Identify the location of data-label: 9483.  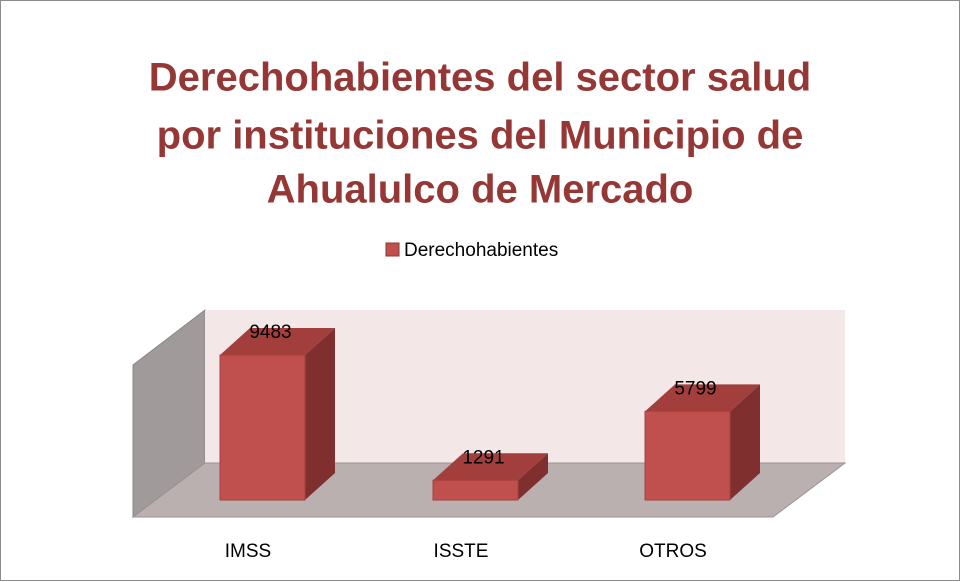
(270, 332).